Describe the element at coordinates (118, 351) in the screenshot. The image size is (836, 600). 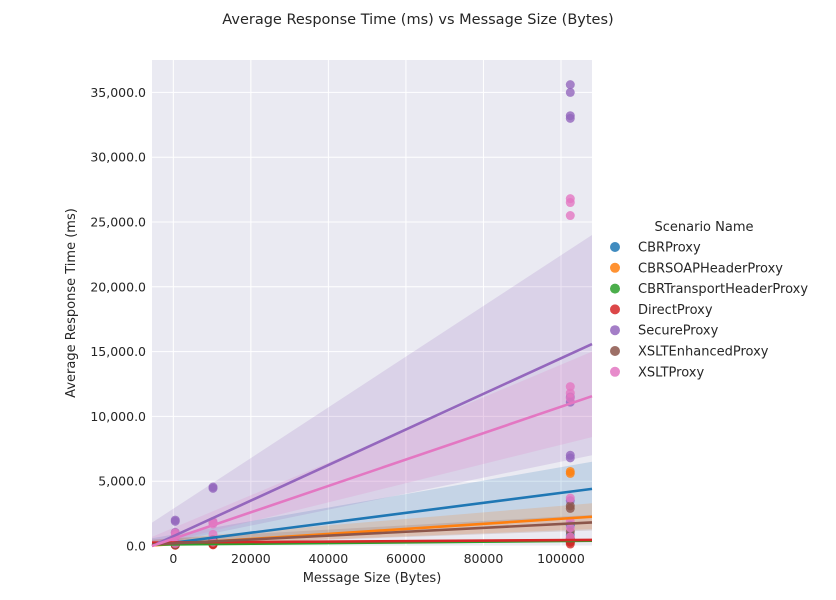
I see `y-tick-label-3: 15,000.0` at that location.